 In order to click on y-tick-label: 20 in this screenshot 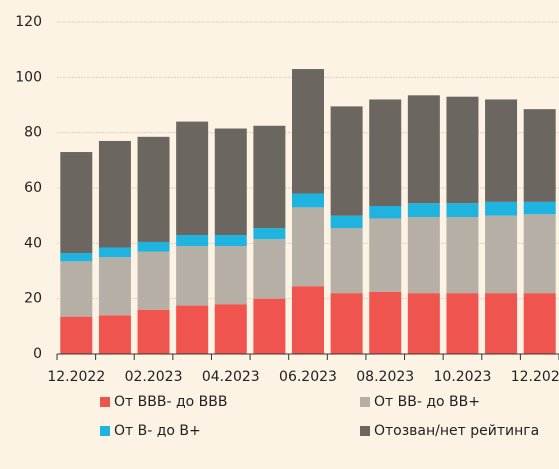, I will do `click(33, 299)`.